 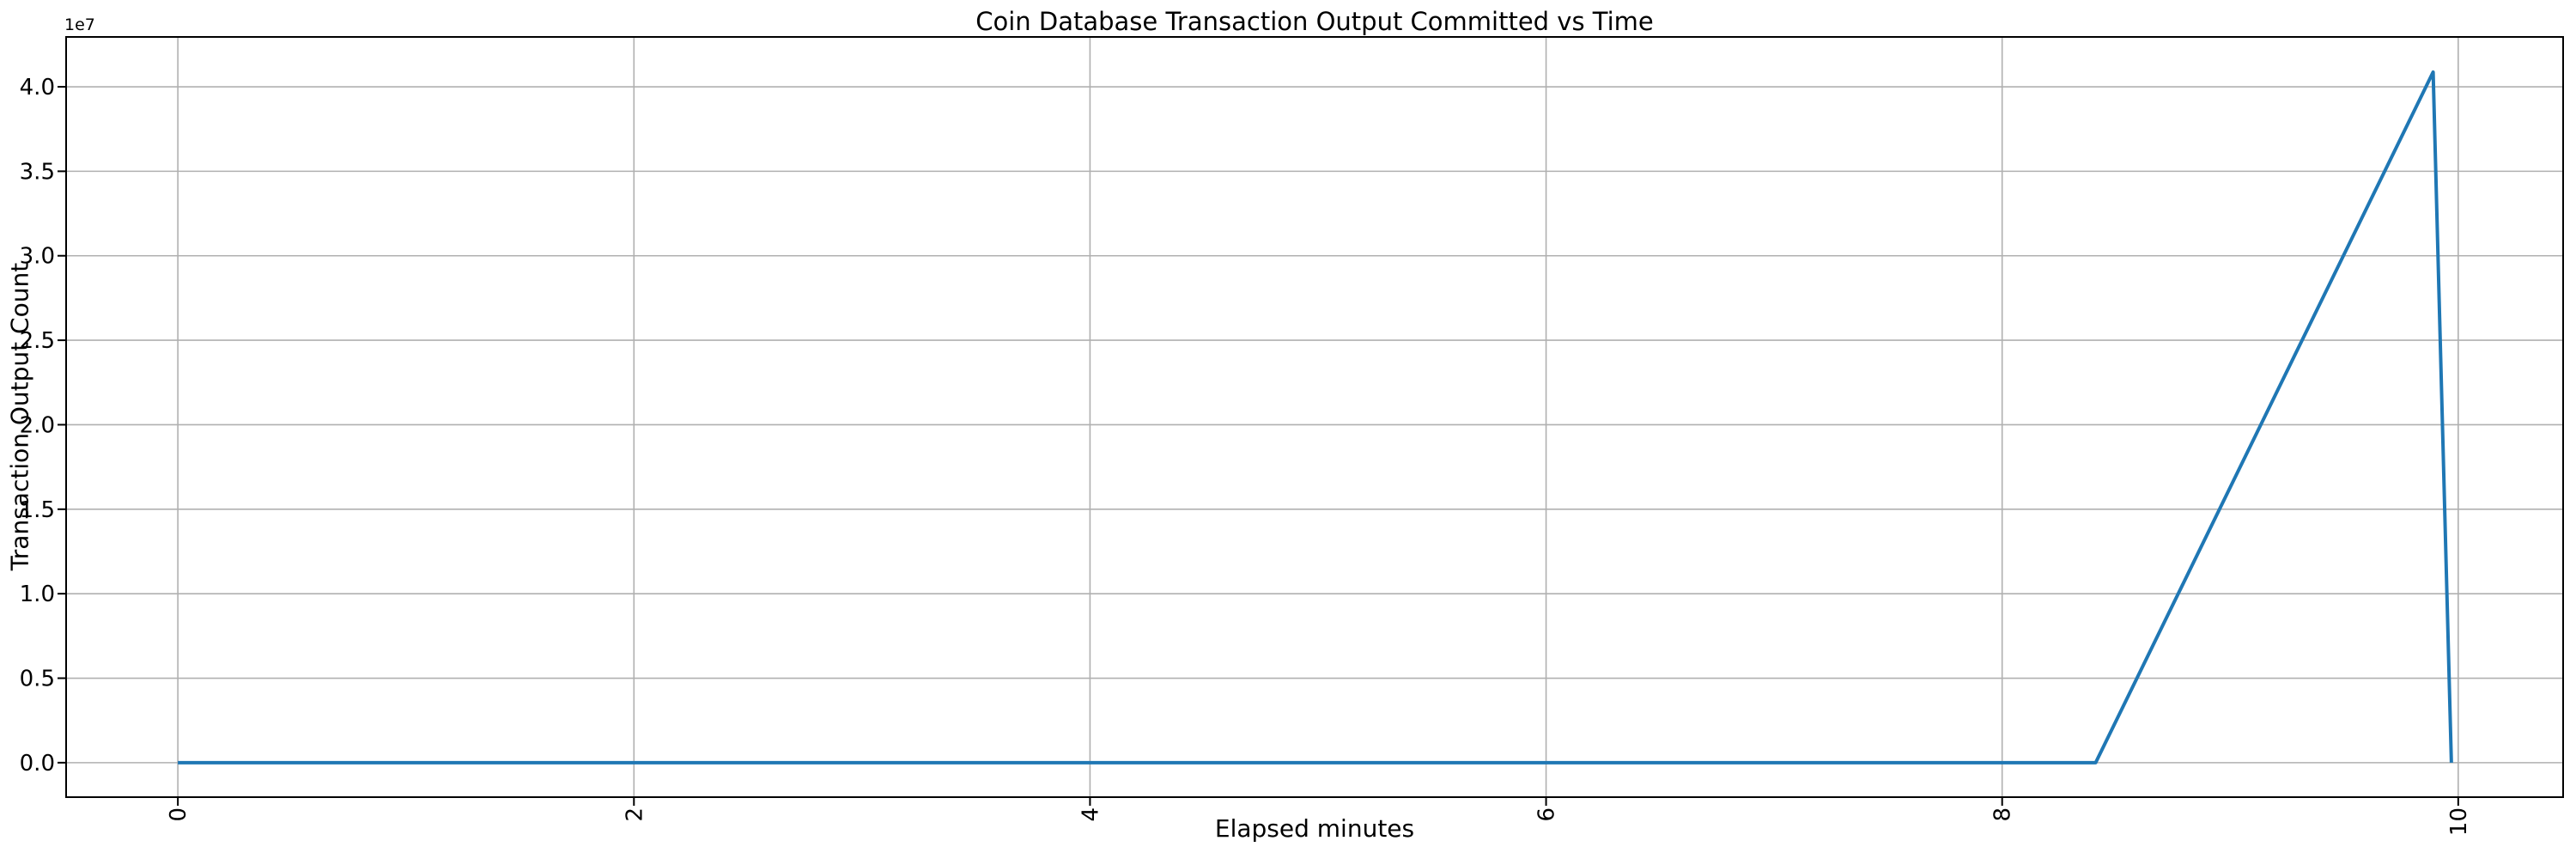 What do you see at coordinates (79, 24) in the screenshot?
I see `y-axis-offset-label: 1e7` at bounding box center [79, 24].